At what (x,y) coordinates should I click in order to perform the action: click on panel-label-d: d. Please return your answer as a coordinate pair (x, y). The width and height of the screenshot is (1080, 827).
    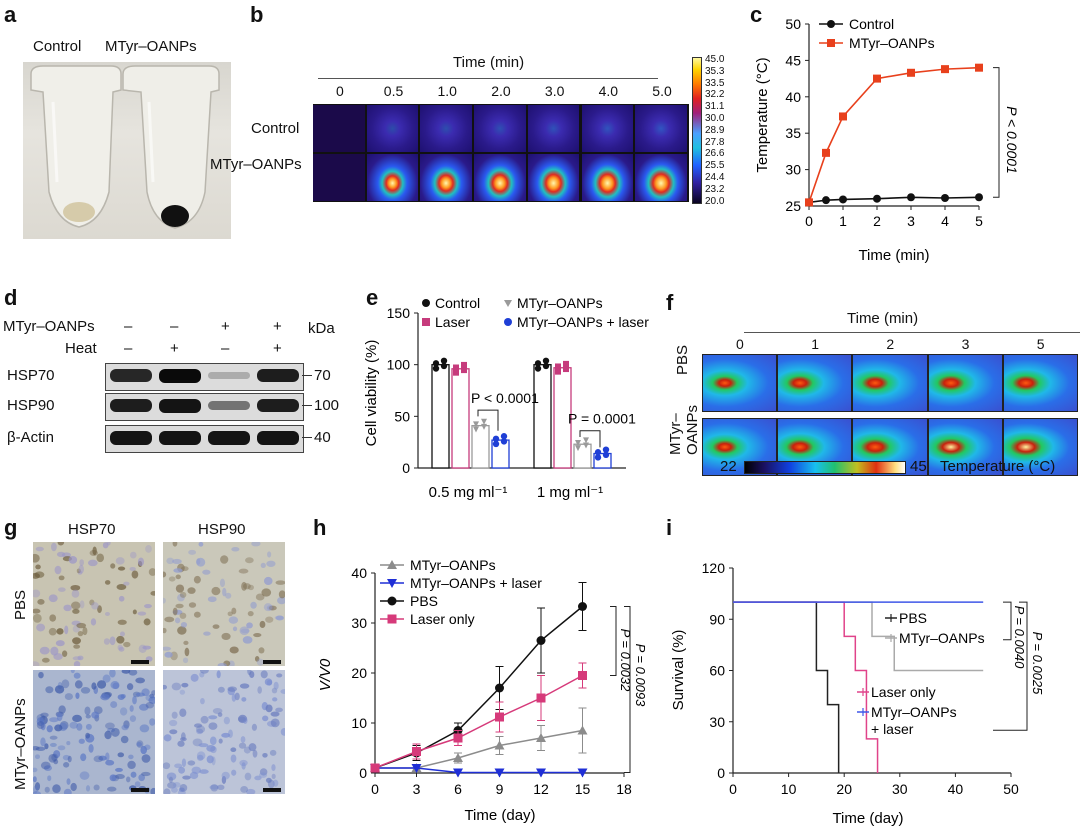
    Looking at the image, I should click on (11, 297).